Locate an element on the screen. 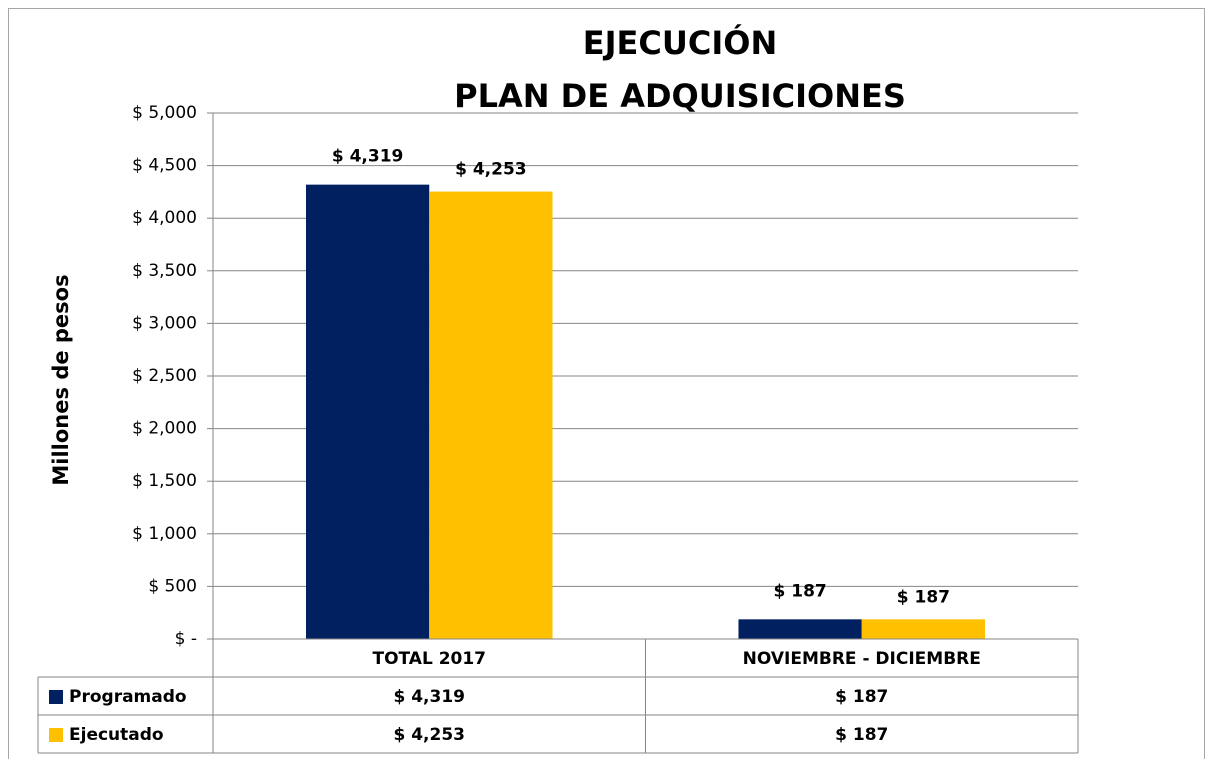  data-label: $ 4,253 is located at coordinates (491, 170).